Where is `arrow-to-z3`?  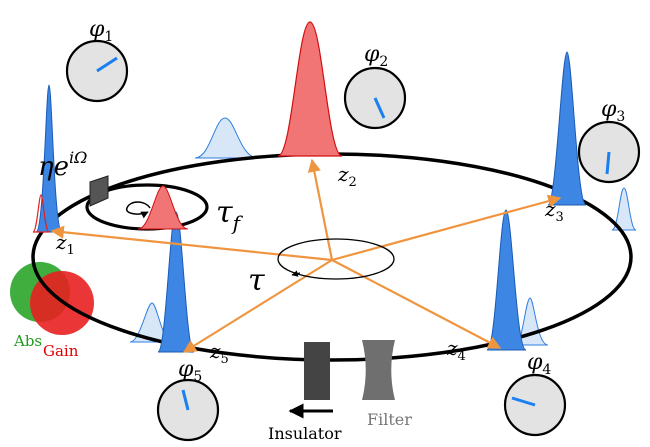
arrow-to-z3 is located at coordinates (446, 228).